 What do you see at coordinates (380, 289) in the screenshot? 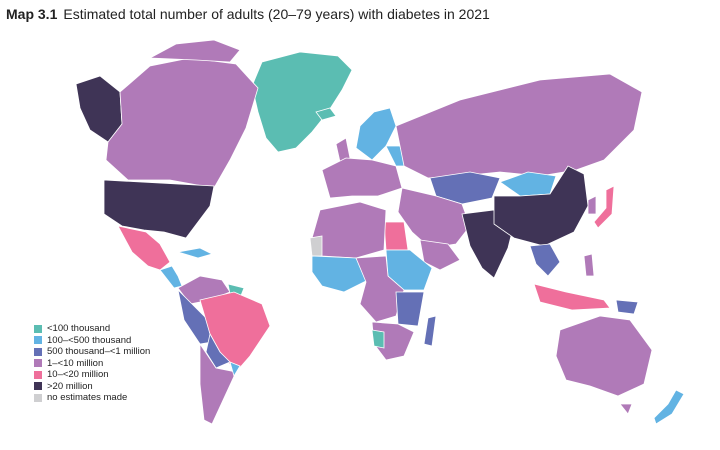
I see `region-central-africa` at bounding box center [380, 289].